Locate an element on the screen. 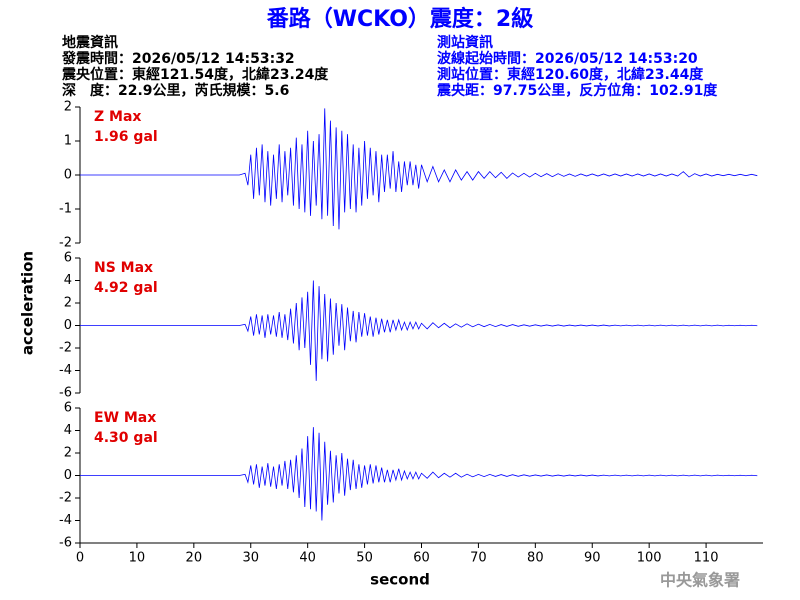  x-tick-label: 0 is located at coordinates (80, 558).